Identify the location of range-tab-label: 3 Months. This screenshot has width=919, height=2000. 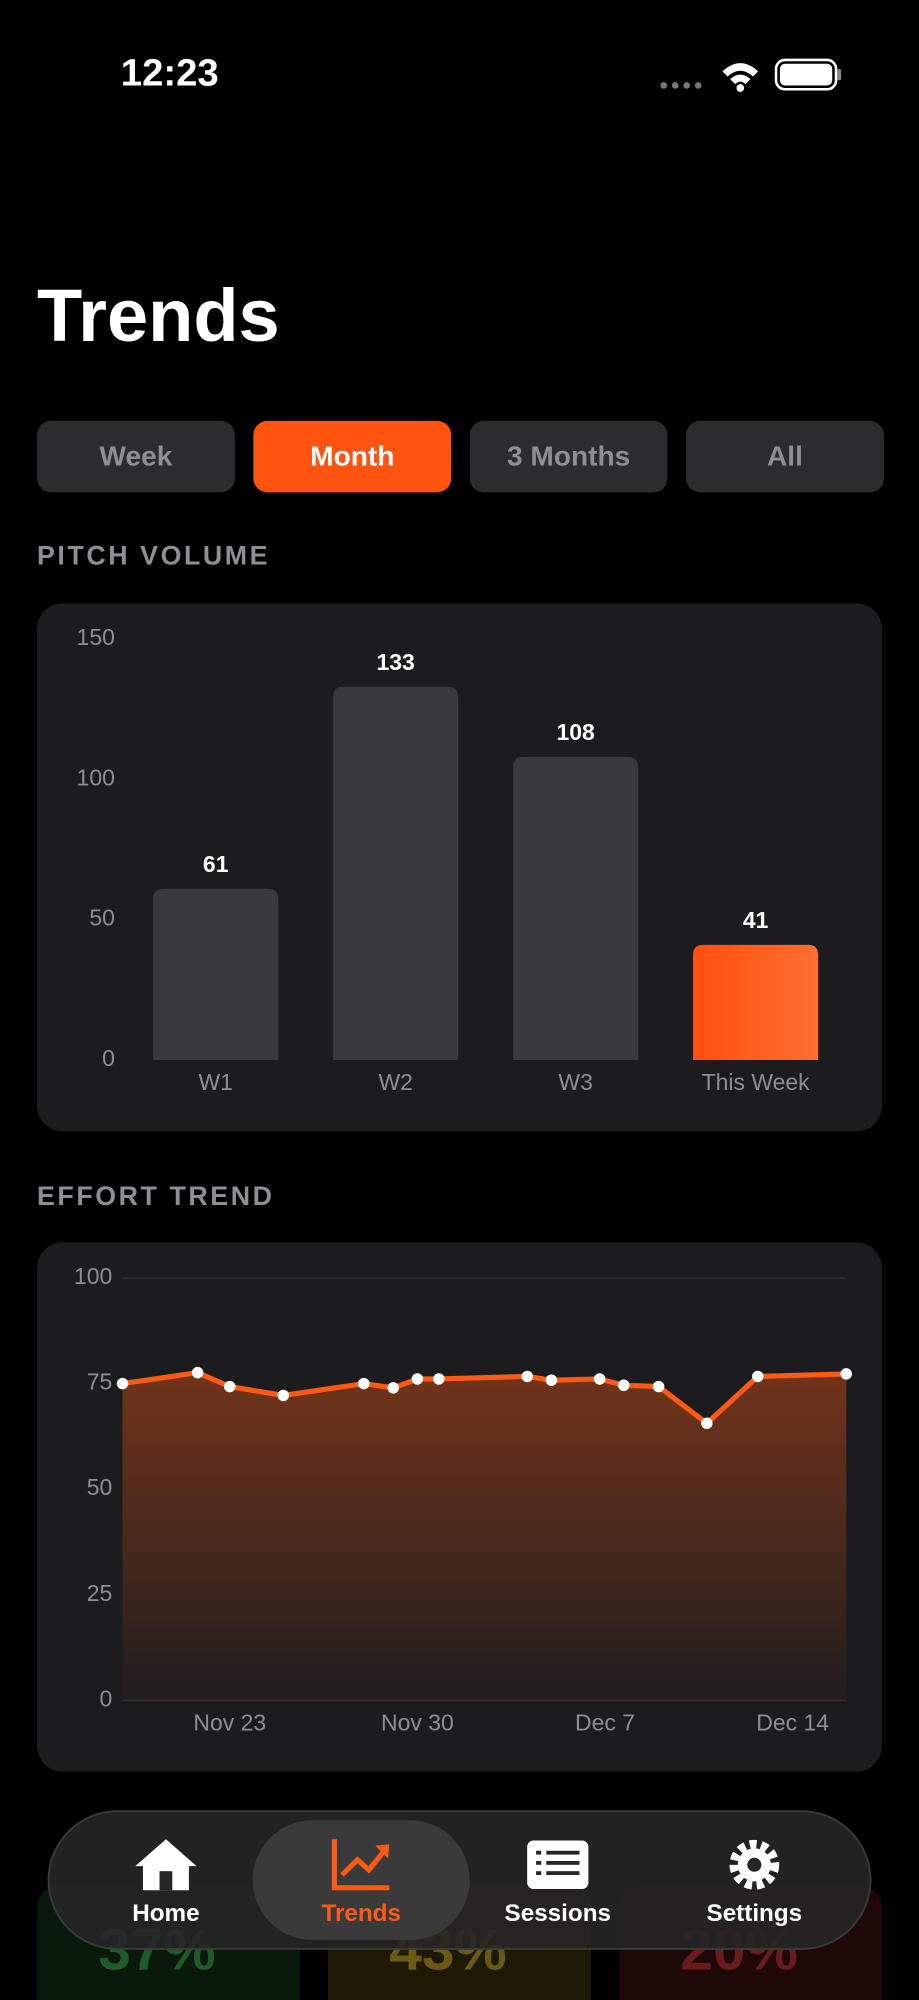
(568, 455).